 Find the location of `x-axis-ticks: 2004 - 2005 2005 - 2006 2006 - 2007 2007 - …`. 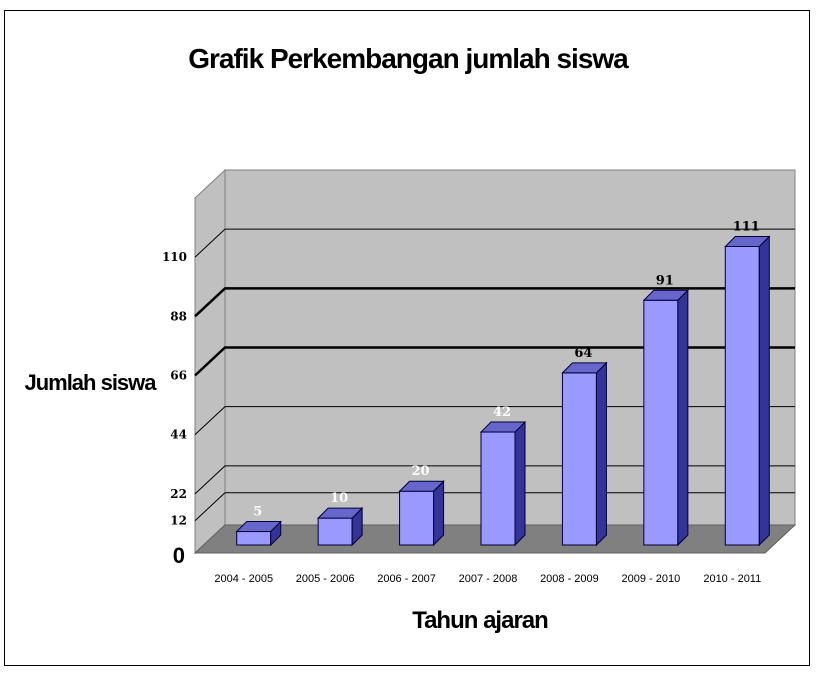

x-axis-ticks: 2004 - 2005 2005 - 2006 2006 - 2007 2007 - … is located at coordinates (487, 579).